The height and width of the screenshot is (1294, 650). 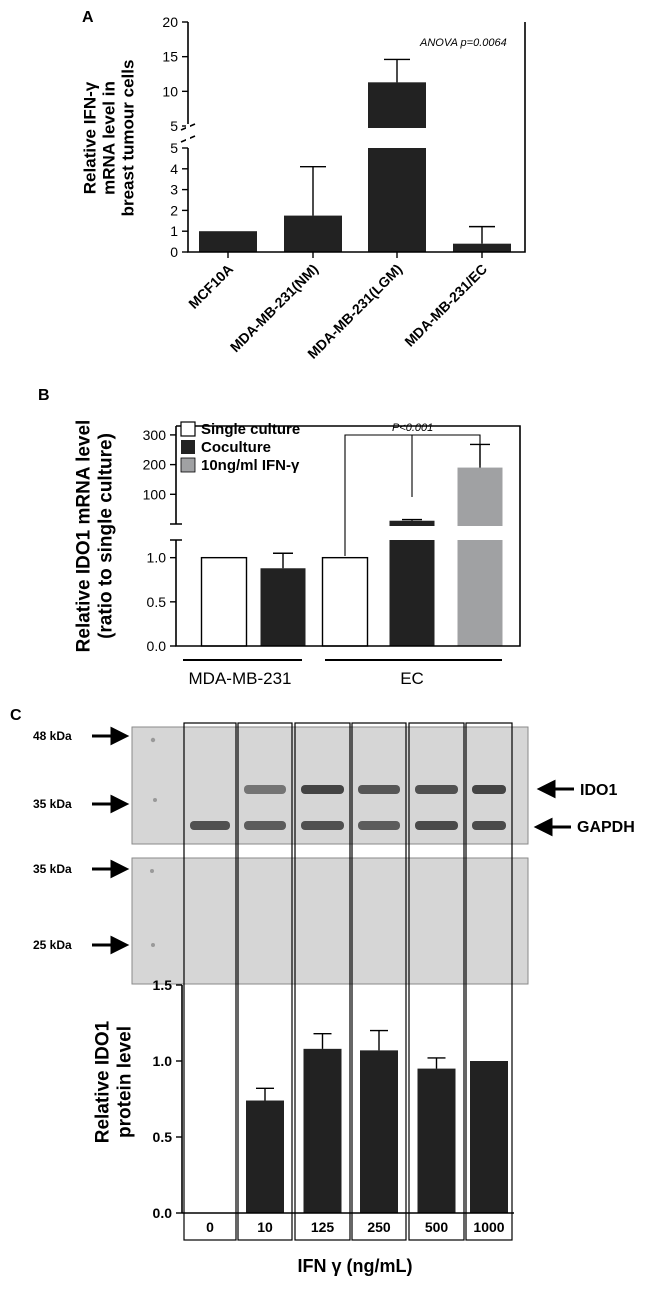 I want to click on arrow-gapdh-35kda-icon, so click(x=111, y=869).